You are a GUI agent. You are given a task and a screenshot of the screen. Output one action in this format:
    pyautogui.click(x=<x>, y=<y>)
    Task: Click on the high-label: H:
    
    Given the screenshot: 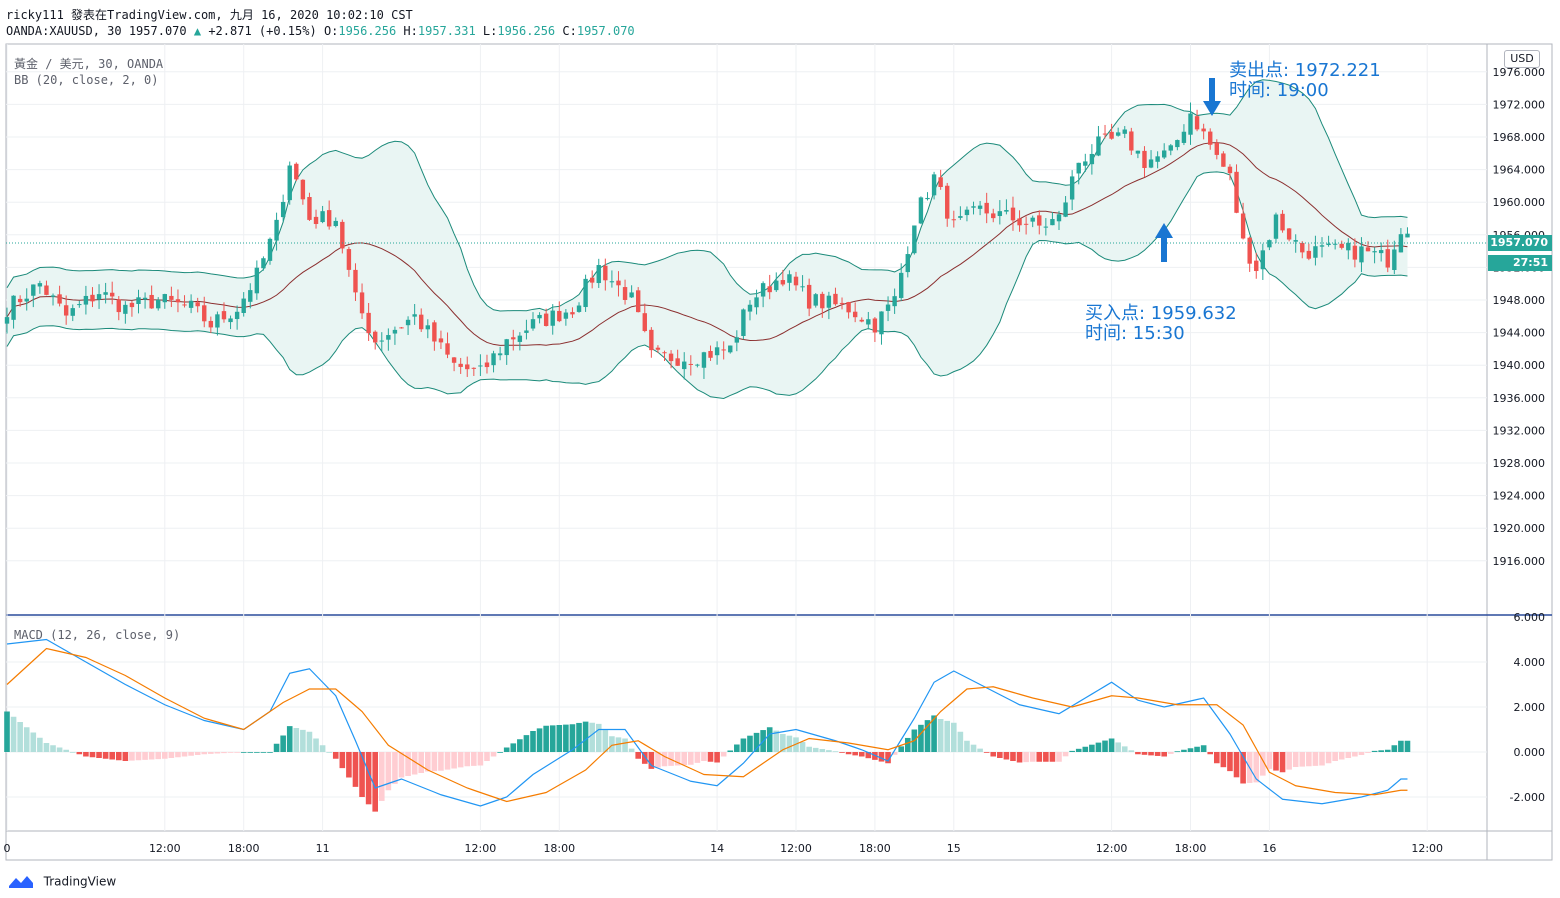 What is the action you would take?
    pyautogui.click(x=410, y=31)
    